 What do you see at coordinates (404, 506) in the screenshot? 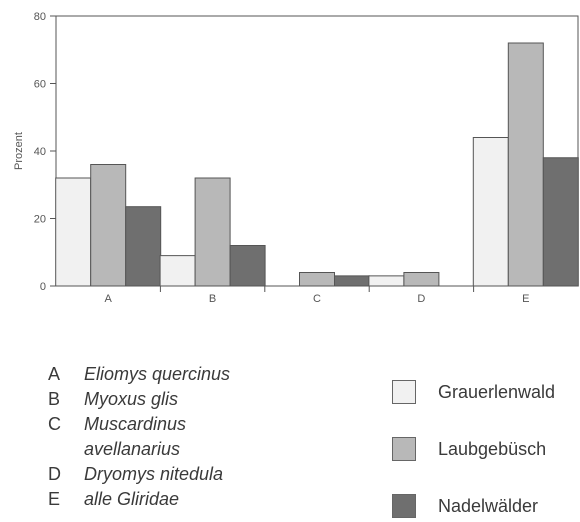
I see `legend-swatch-nadelwaelder` at bounding box center [404, 506].